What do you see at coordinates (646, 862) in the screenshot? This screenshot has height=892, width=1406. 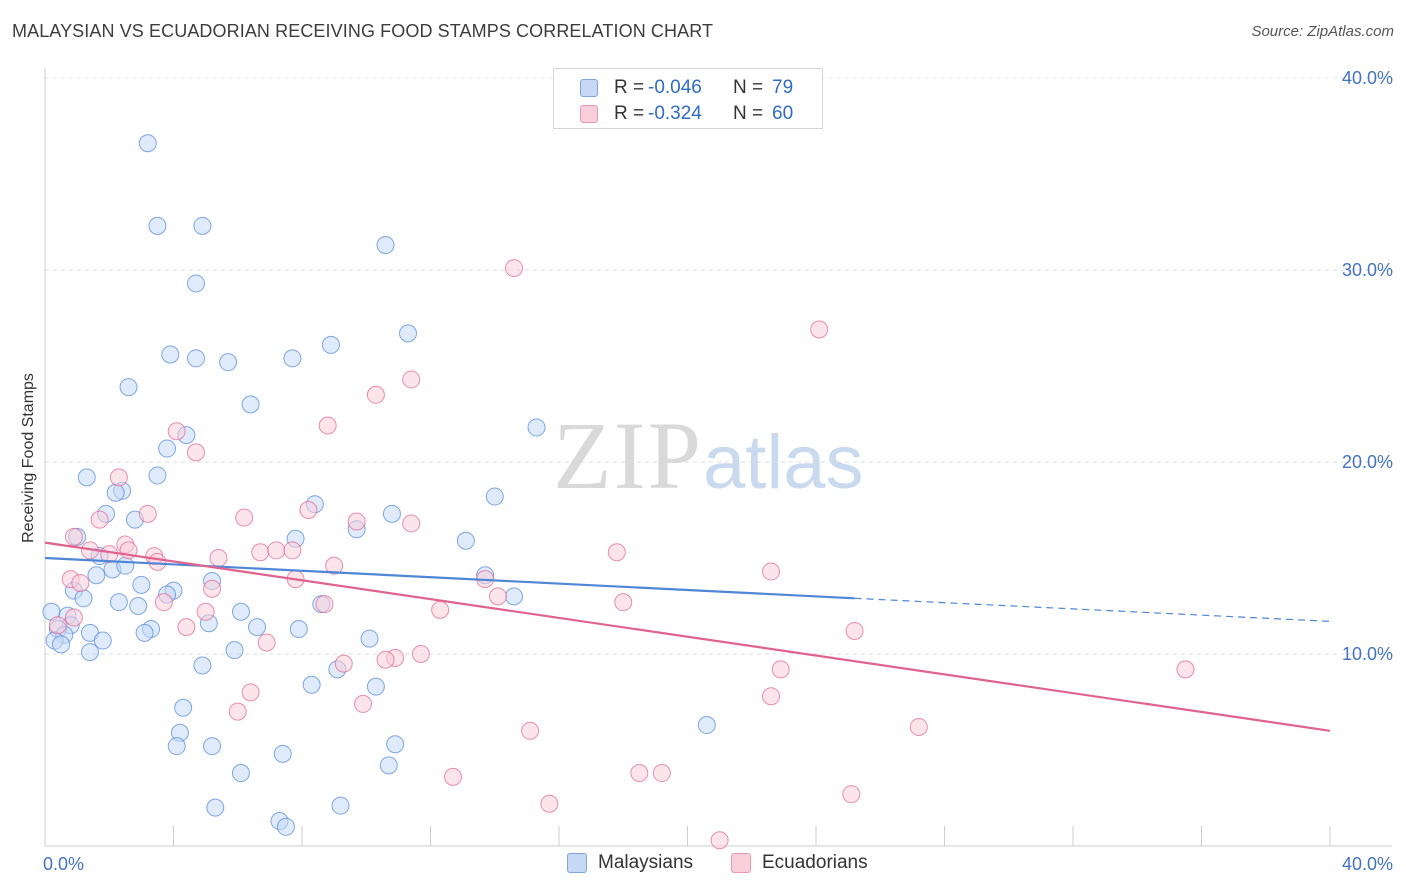 I see `bottom-legend-label-malaysians: Malaysians` at bounding box center [646, 862].